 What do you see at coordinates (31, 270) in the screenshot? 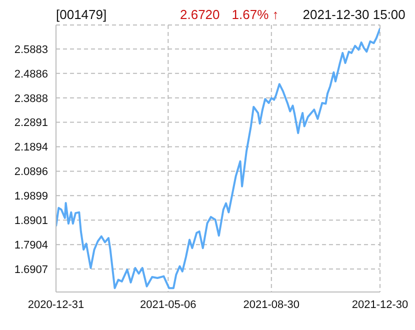
I see `y-tick-label: 1.6907` at bounding box center [31, 270].